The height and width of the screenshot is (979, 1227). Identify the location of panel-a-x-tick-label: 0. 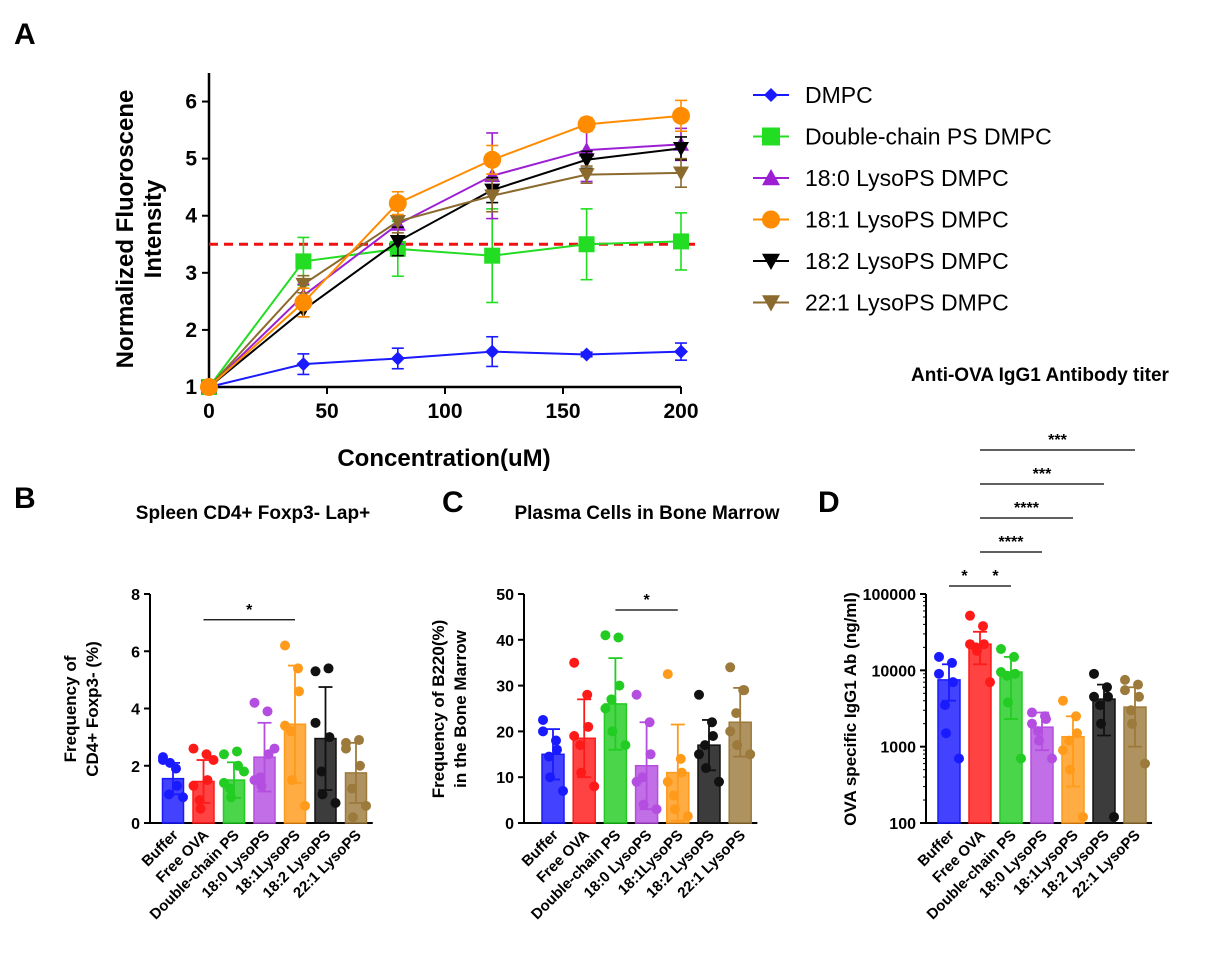
(209, 411).